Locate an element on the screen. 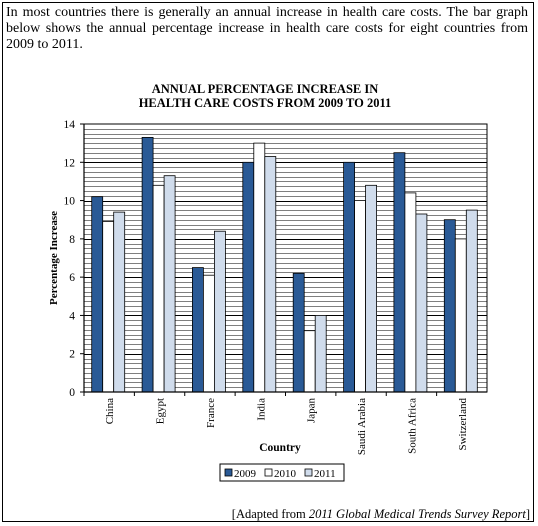  x-tick-label: Switzerland is located at coordinates (463, 424).